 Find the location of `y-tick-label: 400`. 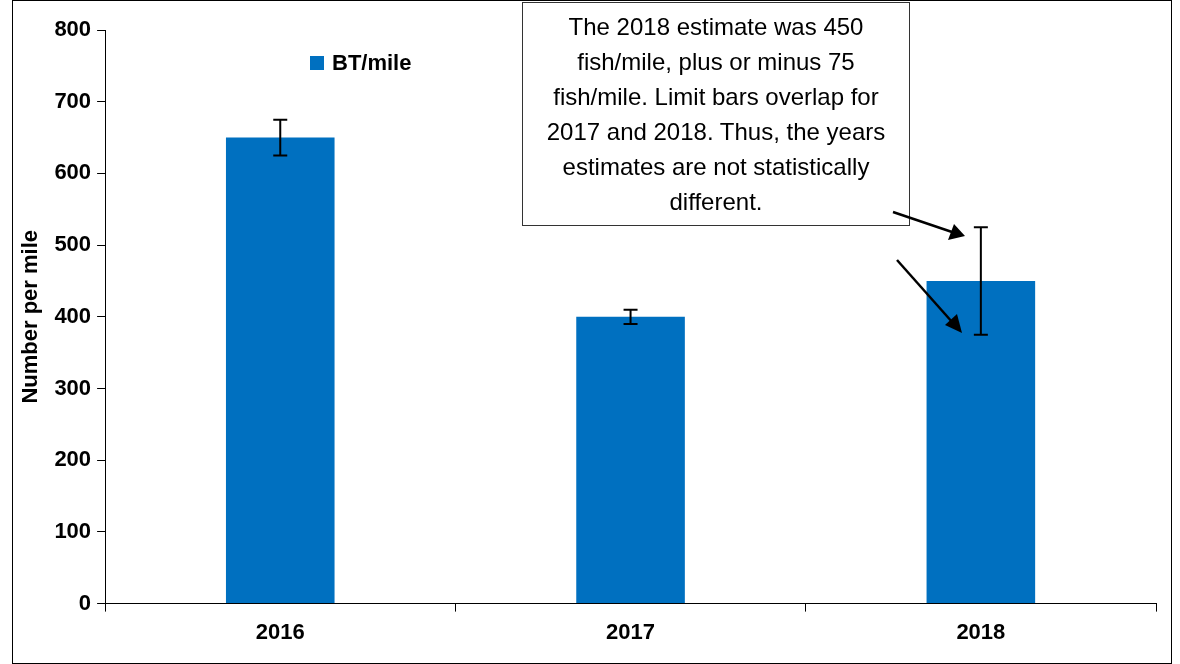

y-tick-label: 400 is located at coordinates (73, 315).